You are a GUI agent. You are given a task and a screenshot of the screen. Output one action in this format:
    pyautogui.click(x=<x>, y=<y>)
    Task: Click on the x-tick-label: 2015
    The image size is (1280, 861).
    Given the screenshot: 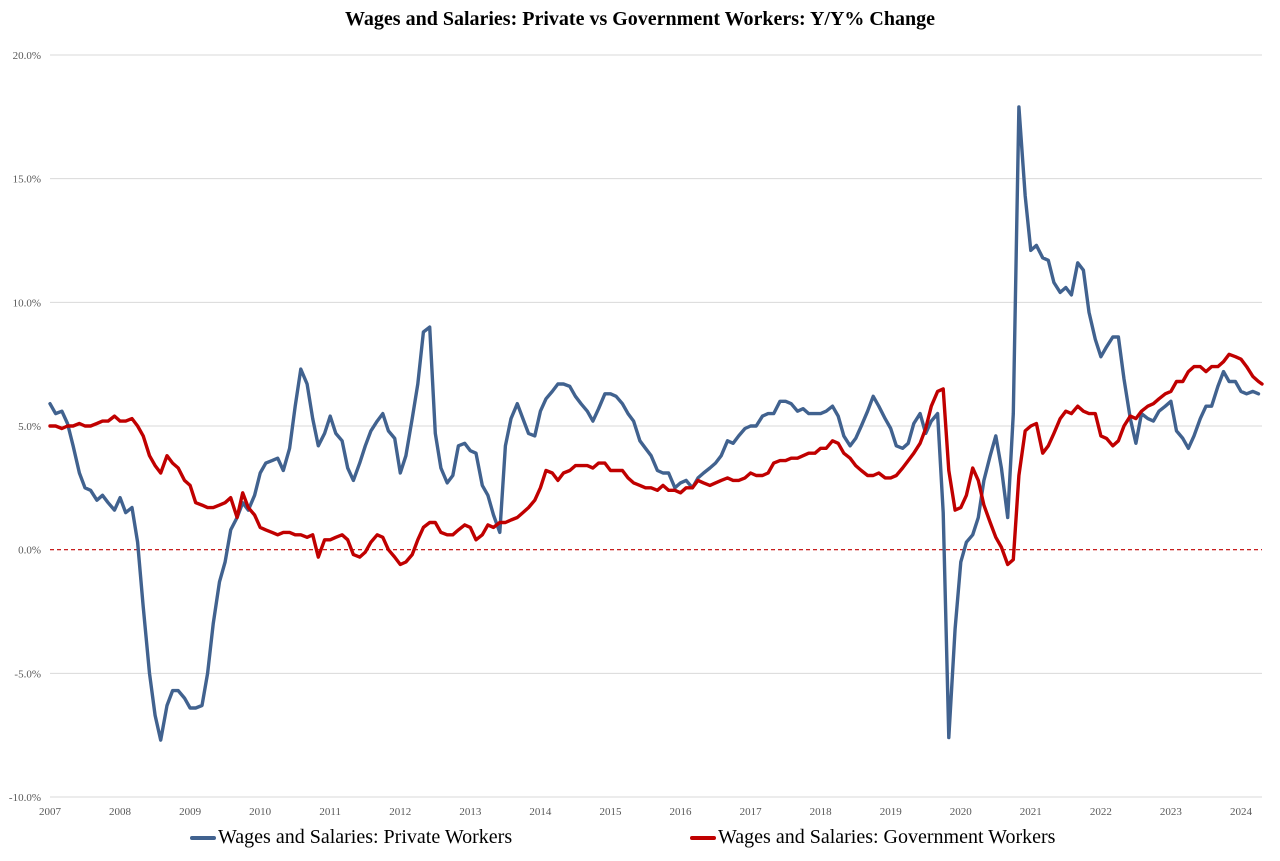 What is the action you would take?
    pyautogui.click(x=610, y=812)
    